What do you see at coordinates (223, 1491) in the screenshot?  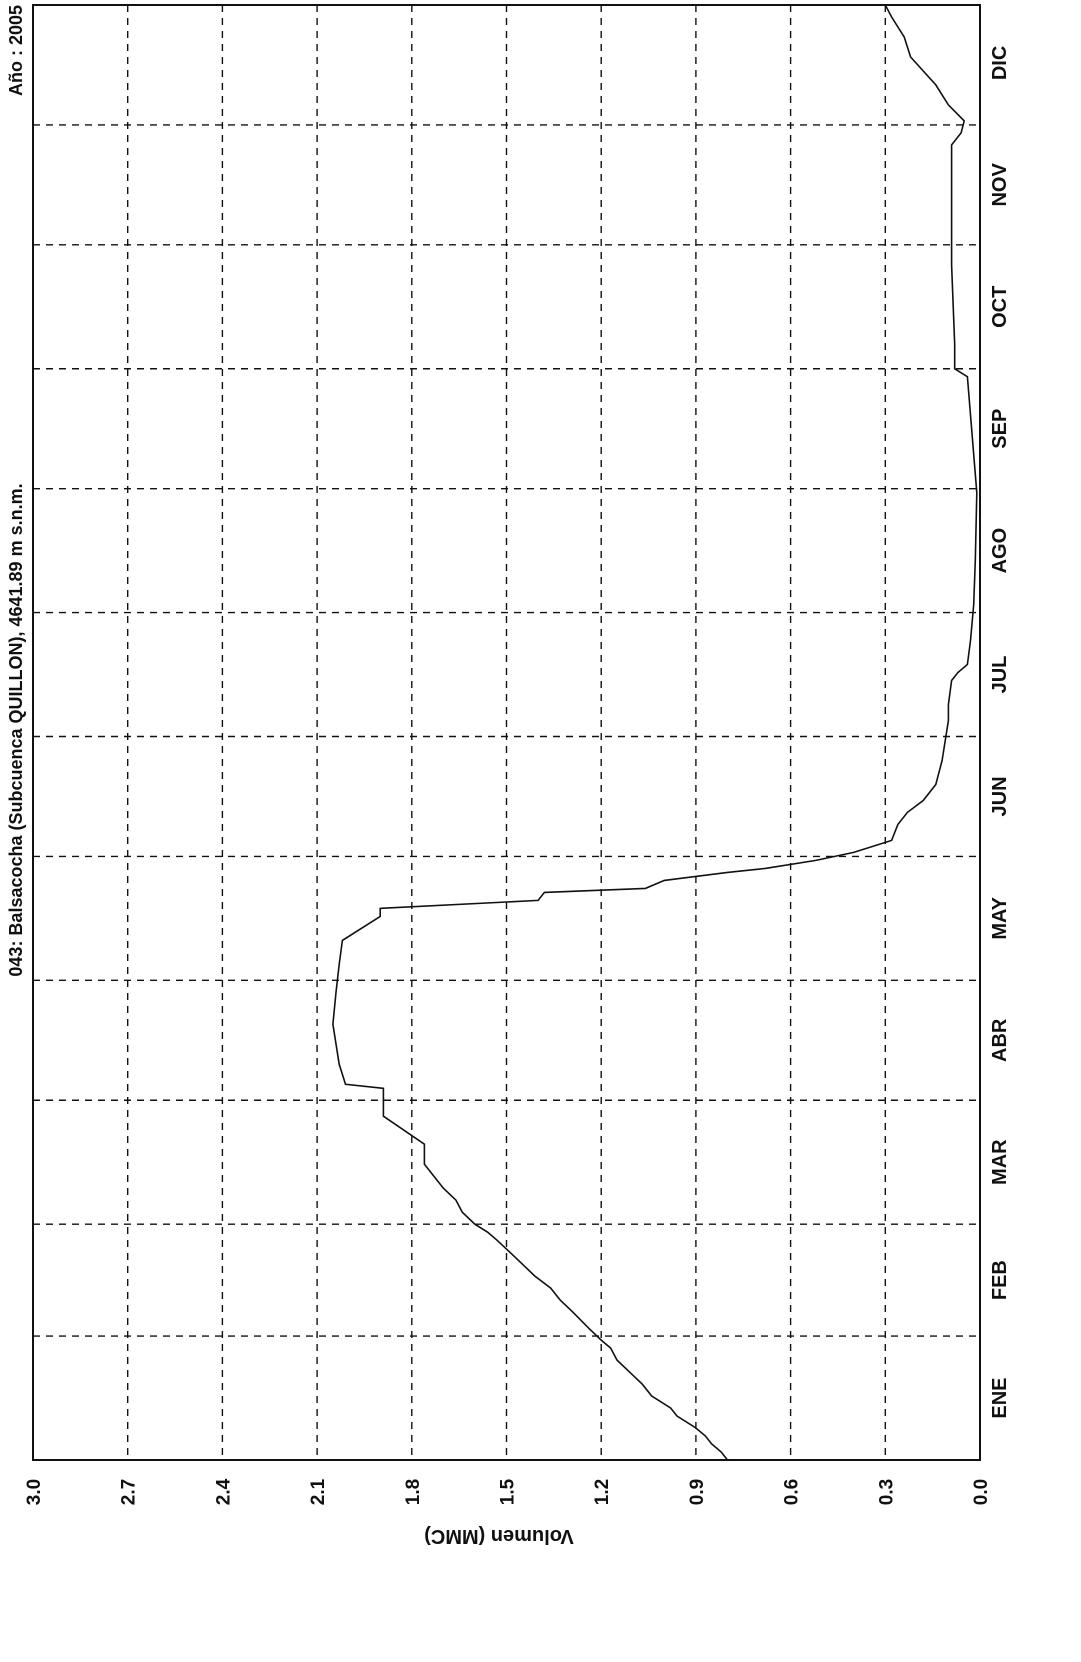 I see `y-tick-label: 2.4` at bounding box center [223, 1491].